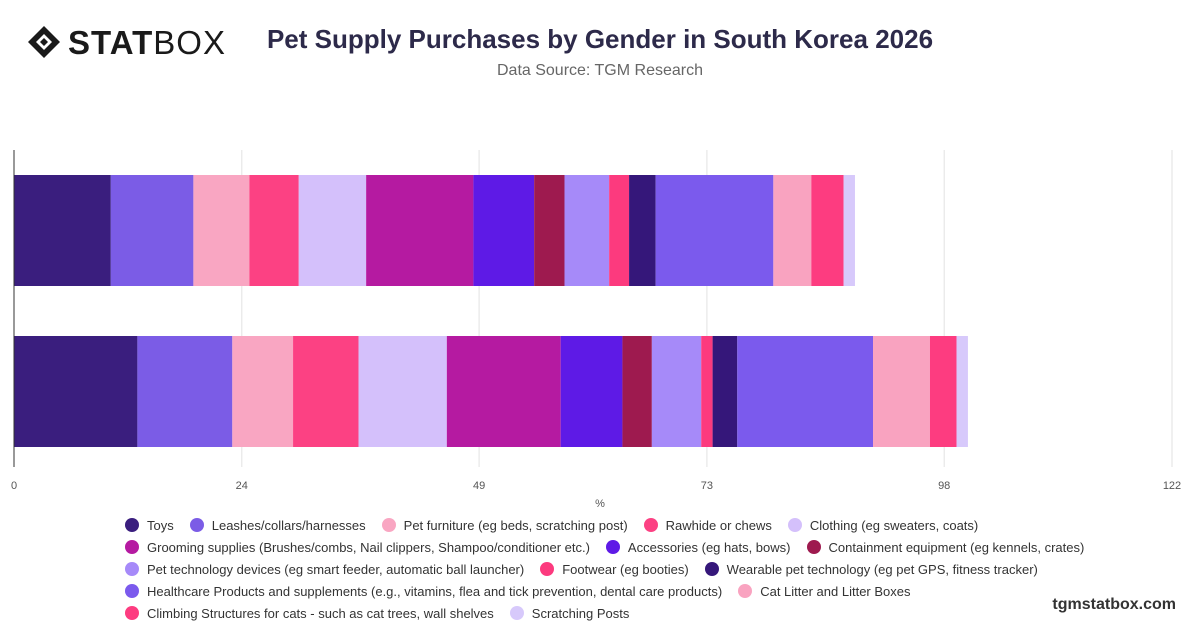  I want to click on legend-item: Footwear (eg booties), so click(614, 569).